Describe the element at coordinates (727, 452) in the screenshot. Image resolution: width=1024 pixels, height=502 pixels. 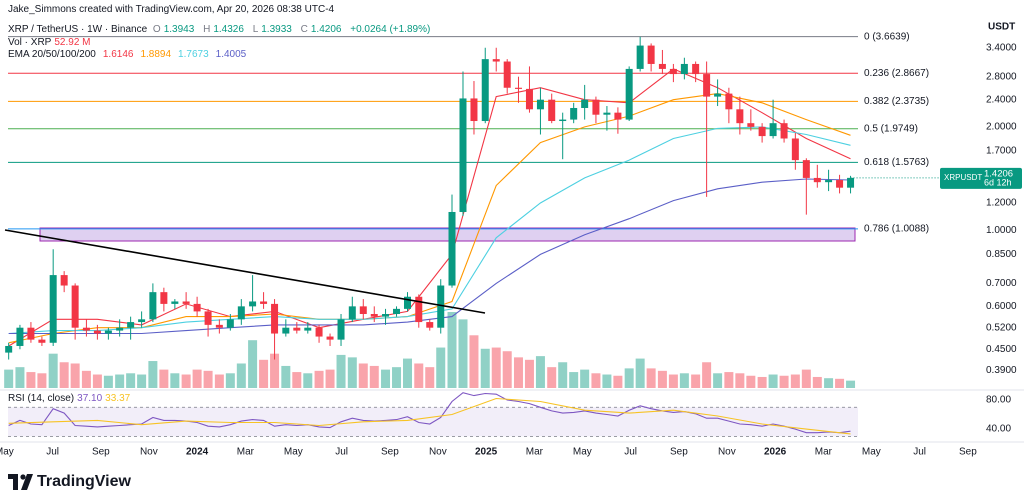
I see `x-tick-label: Nov` at that location.